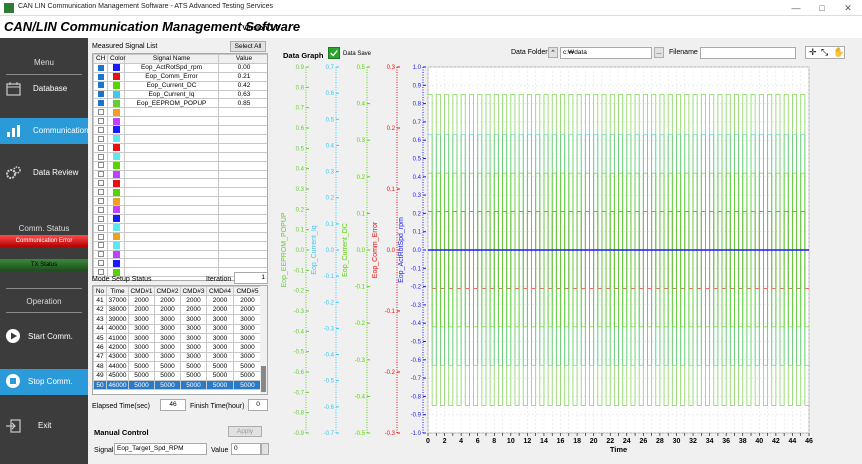 The image size is (862, 464). I want to click on exit-button: Exit, so click(44, 426).